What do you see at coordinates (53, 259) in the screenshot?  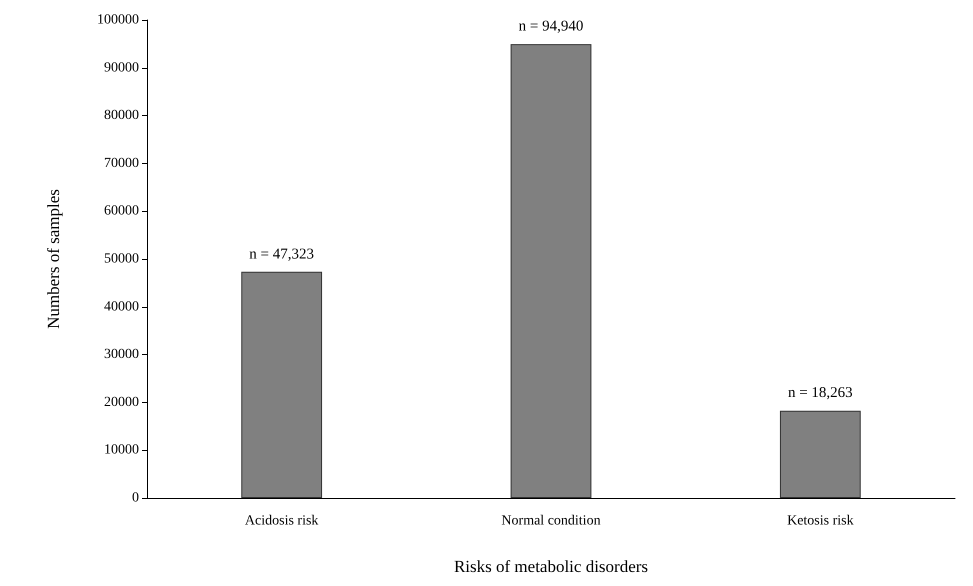 I see `y-axis-title: Numbers of samples` at bounding box center [53, 259].